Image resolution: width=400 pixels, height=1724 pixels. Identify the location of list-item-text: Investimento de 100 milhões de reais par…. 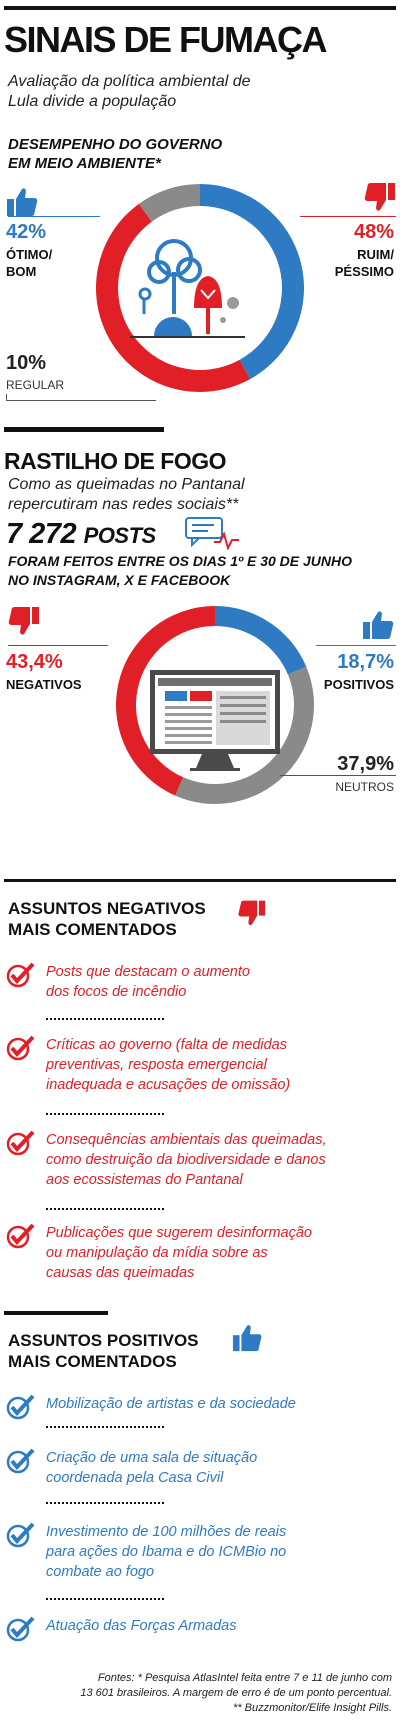
(218, 1552).